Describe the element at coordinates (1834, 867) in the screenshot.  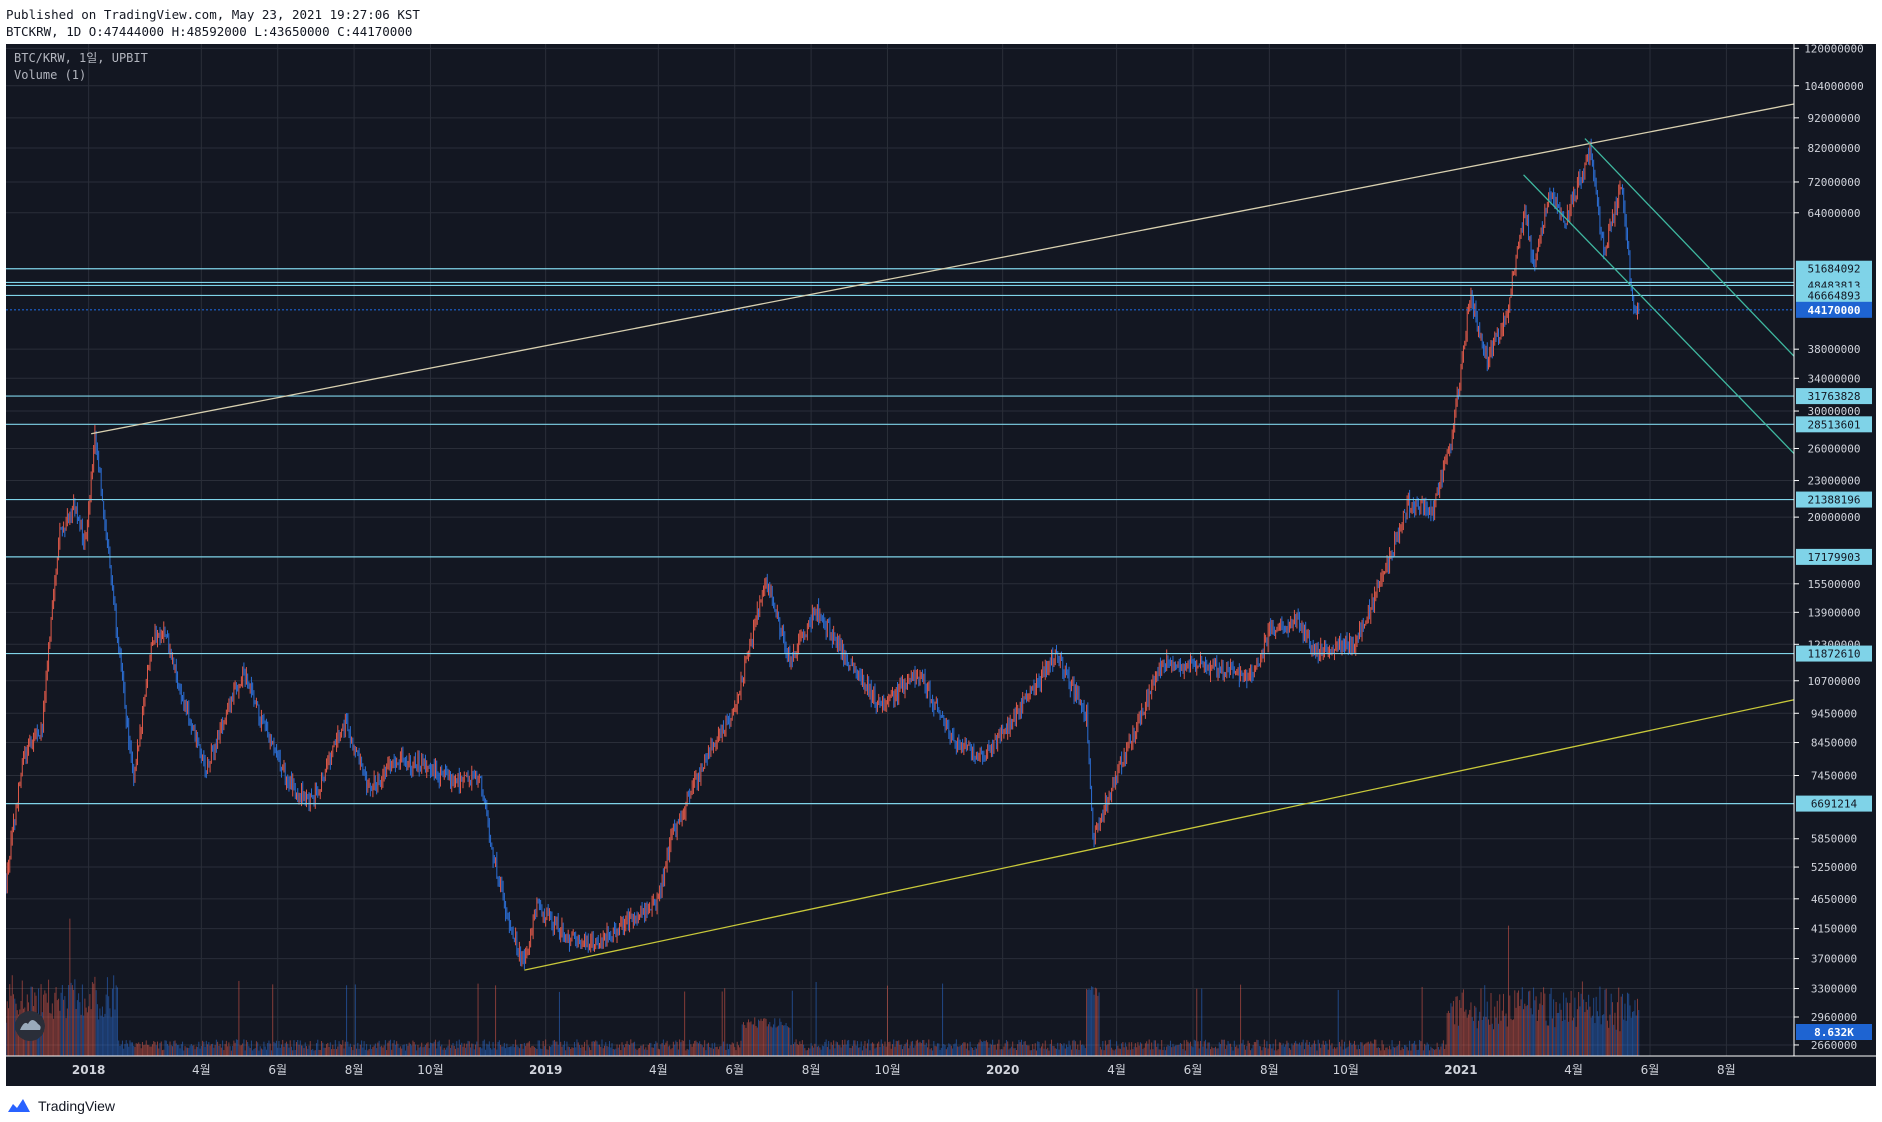
I see `price-tick-label: 5250000` at that location.